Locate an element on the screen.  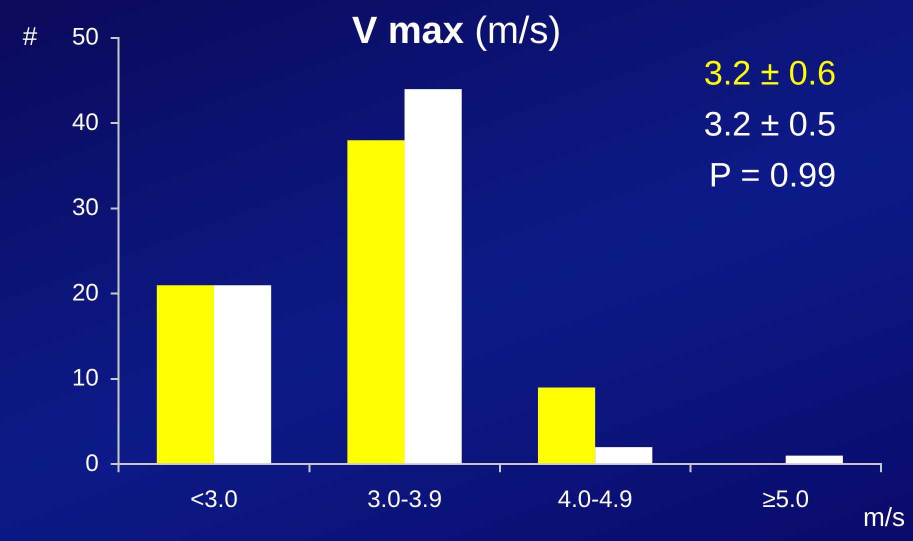
y-tick-label: 0 is located at coordinates (92, 463).